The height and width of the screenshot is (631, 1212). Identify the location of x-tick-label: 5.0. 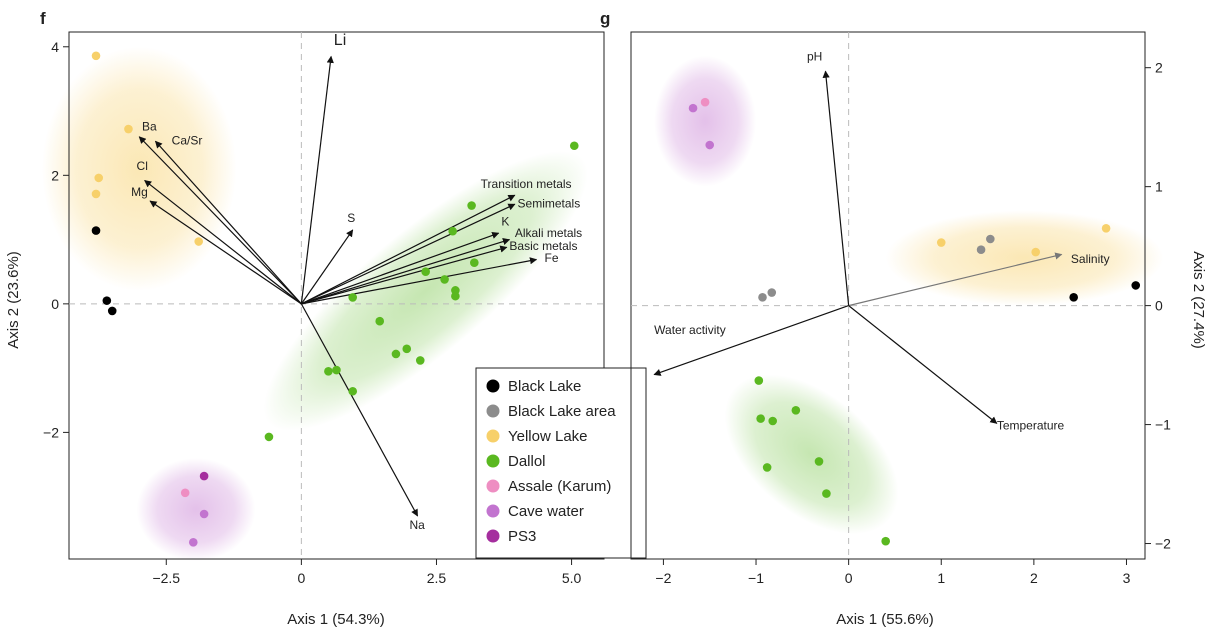
(572, 578).